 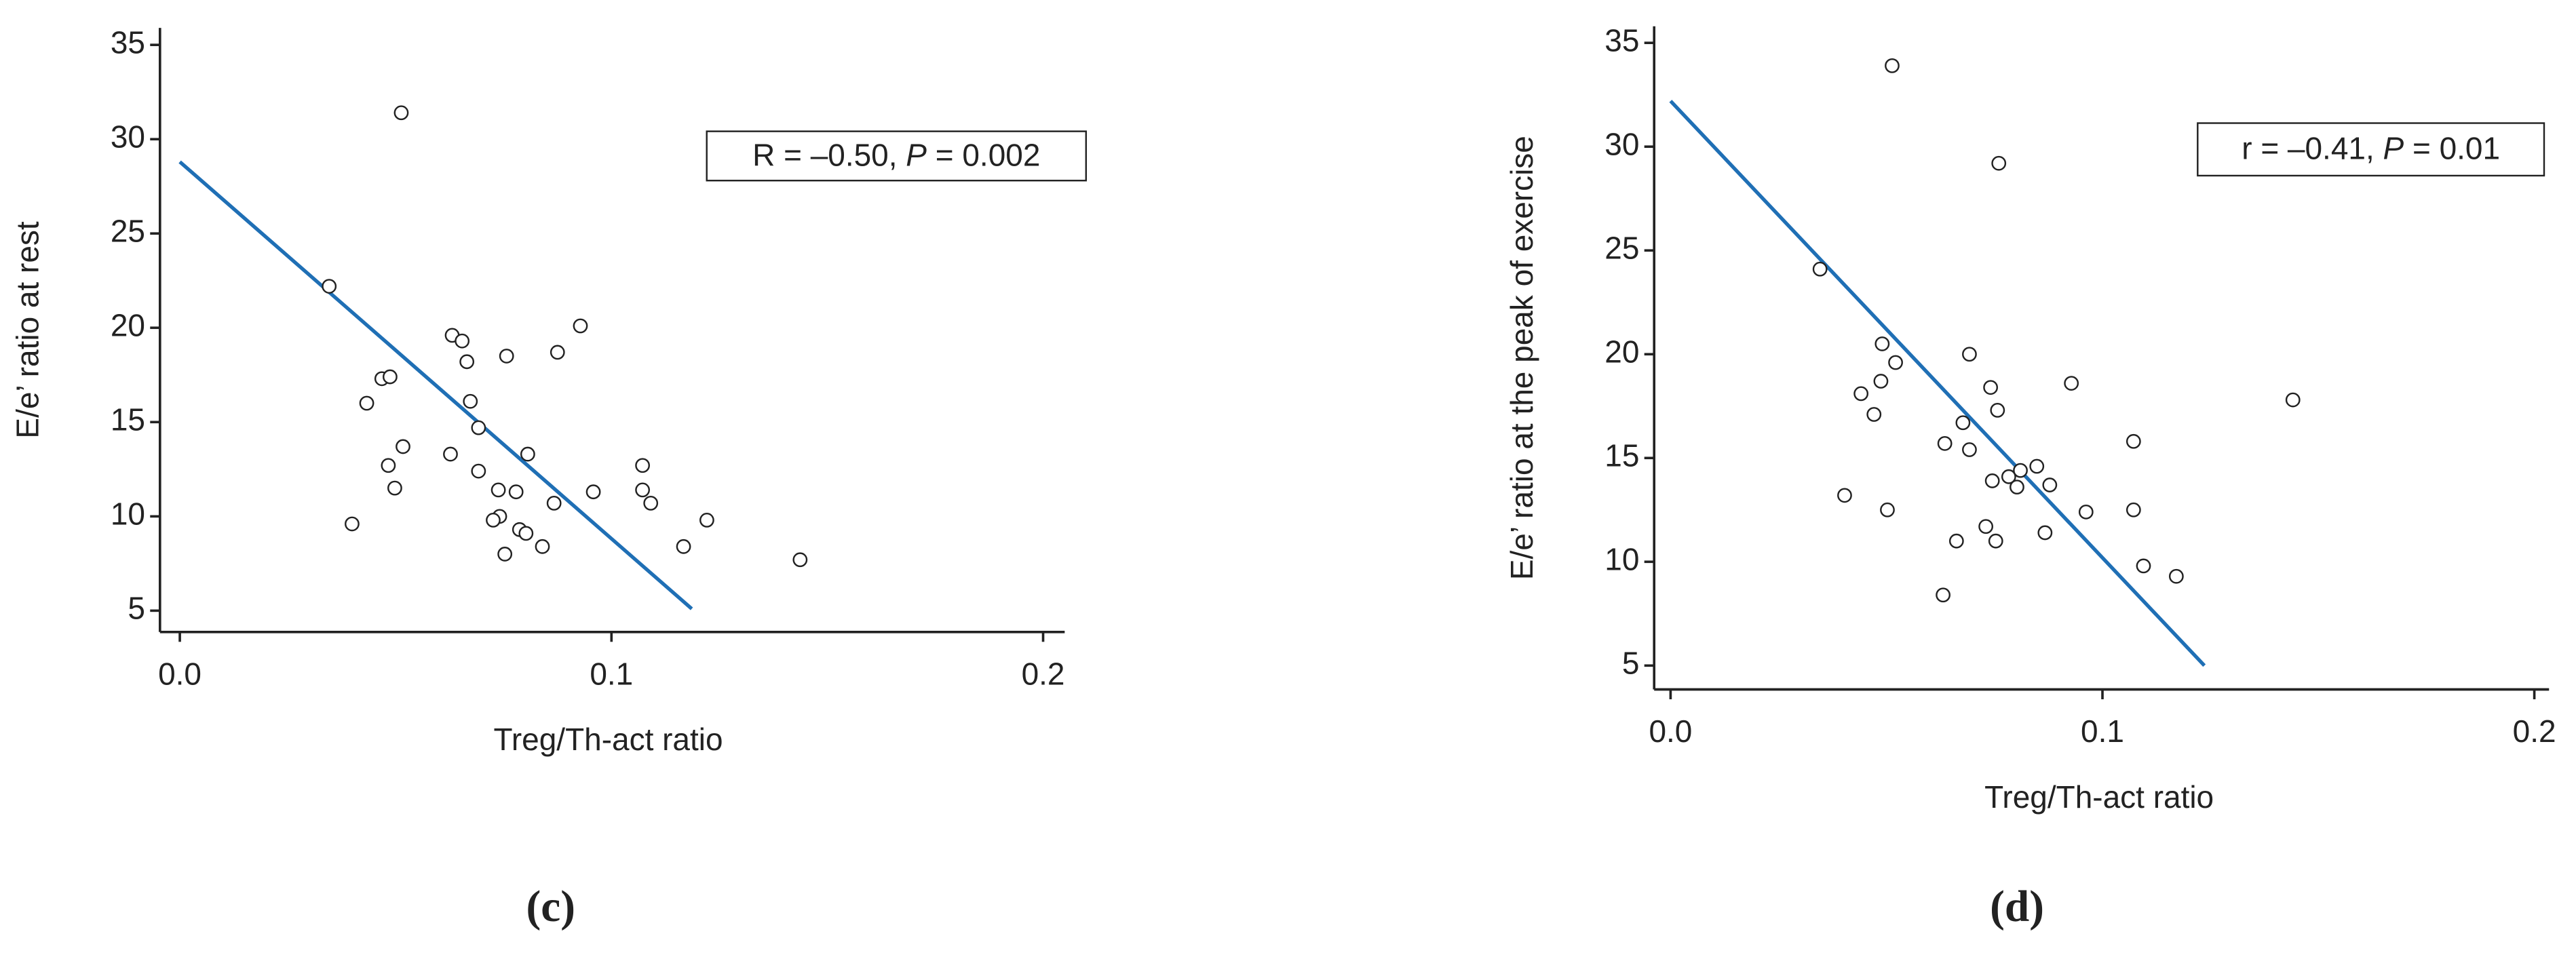 I want to click on annotation-part: R = –0.50,, so click(x=829, y=155).